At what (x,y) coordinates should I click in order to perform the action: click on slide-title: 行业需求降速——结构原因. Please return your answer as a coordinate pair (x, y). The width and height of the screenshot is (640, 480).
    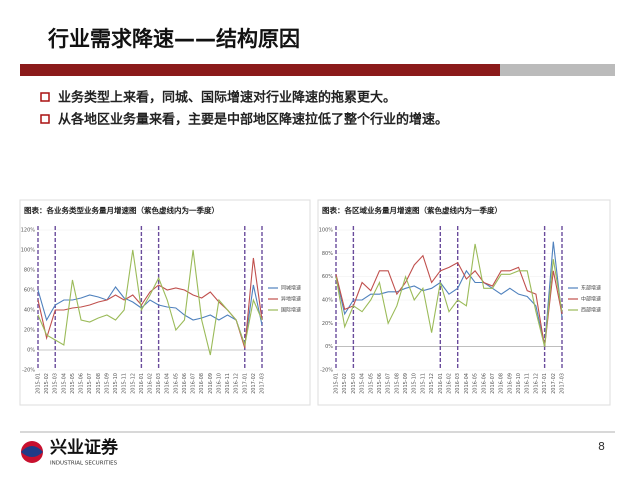
    Looking at the image, I should click on (173, 39).